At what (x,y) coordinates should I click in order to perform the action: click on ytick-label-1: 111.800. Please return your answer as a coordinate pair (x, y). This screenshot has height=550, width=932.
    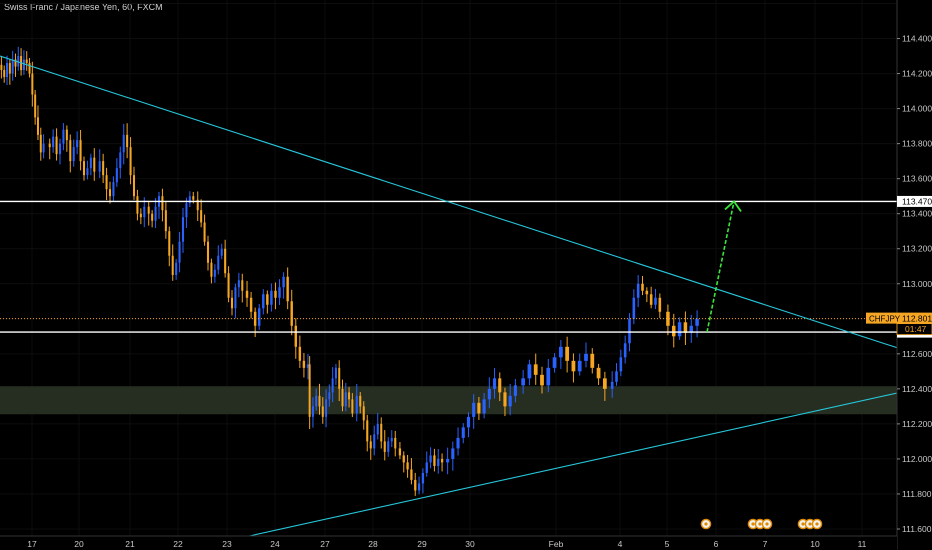
    Looking at the image, I should click on (917, 494).